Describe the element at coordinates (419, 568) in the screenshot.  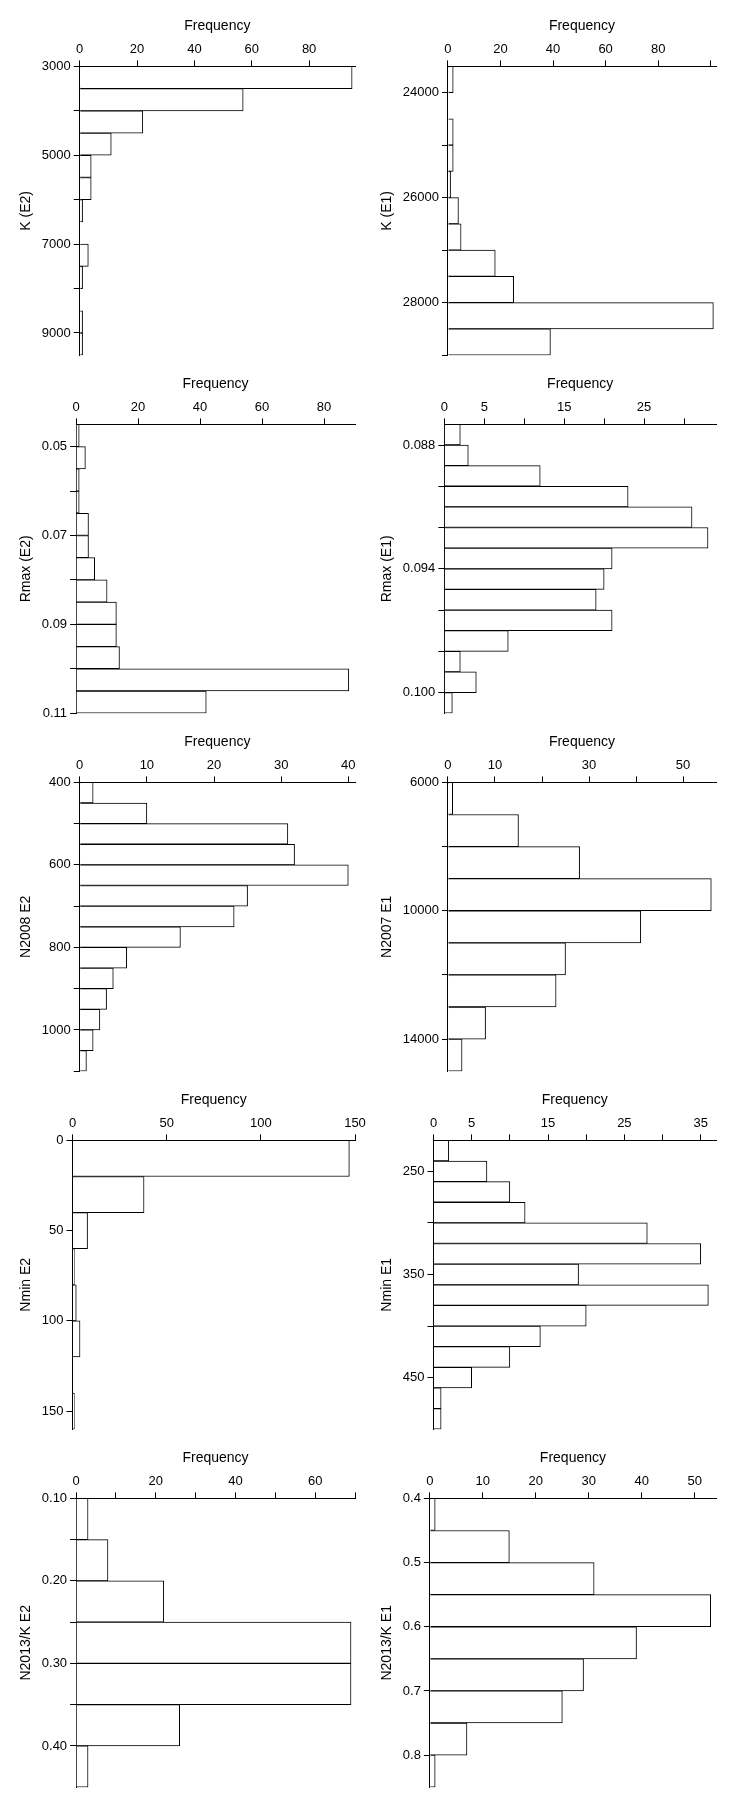
I see `y-tick-label: 0.094` at that location.